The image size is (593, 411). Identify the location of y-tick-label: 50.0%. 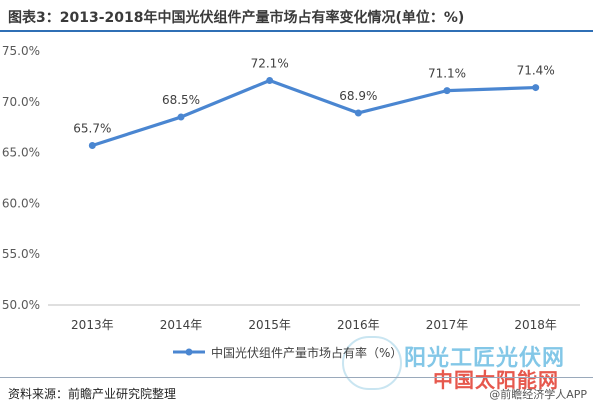
(21, 305).